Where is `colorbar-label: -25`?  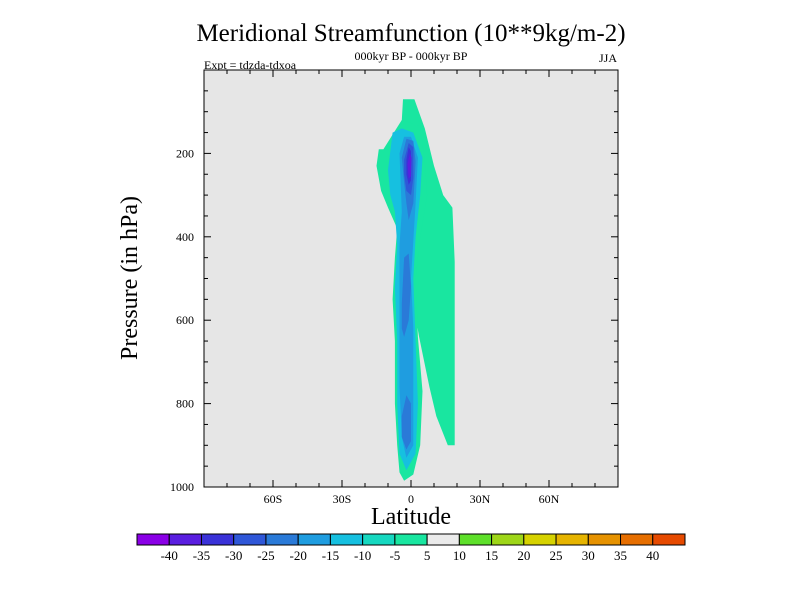
colorbar-label: -25 is located at coordinates (265, 555).